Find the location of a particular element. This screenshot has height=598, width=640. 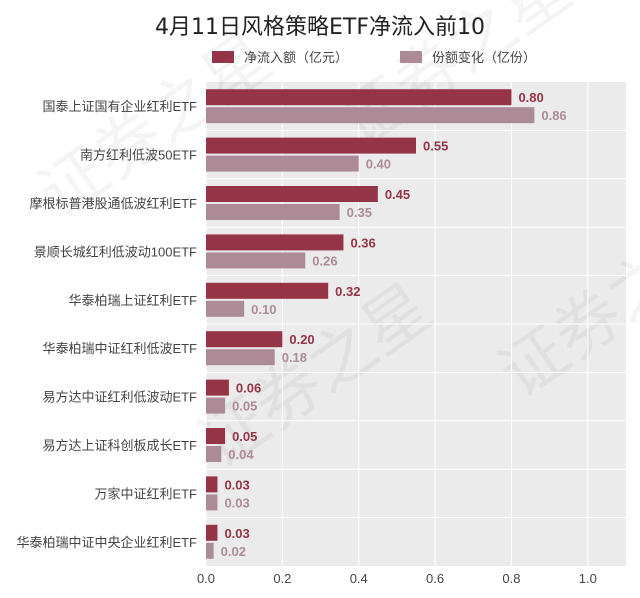

data-label-net-inflow: 0.05 is located at coordinates (244, 436).